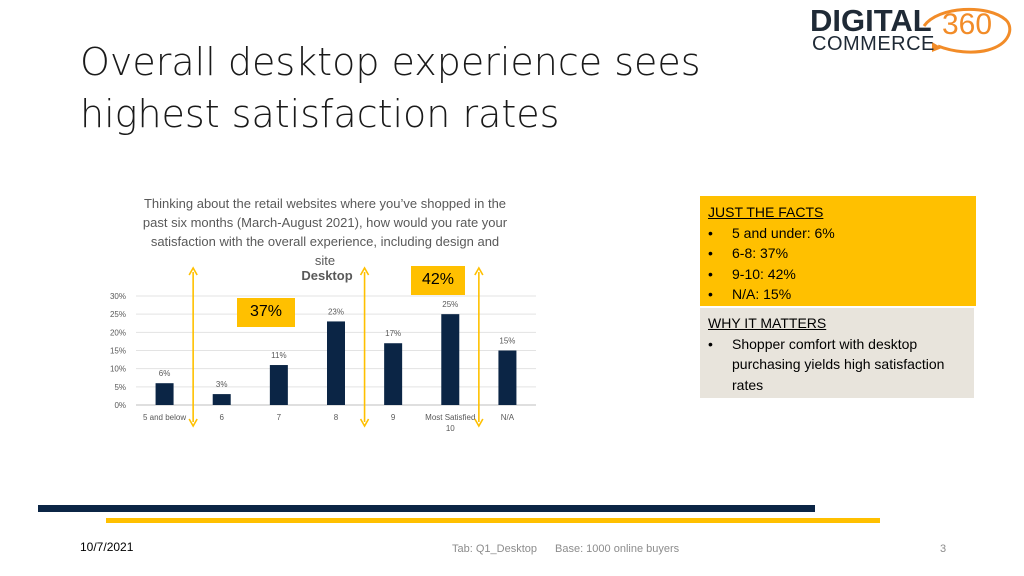 This screenshot has height=576, width=1024. I want to click on y-tick-label: 10%, so click(118, 369).